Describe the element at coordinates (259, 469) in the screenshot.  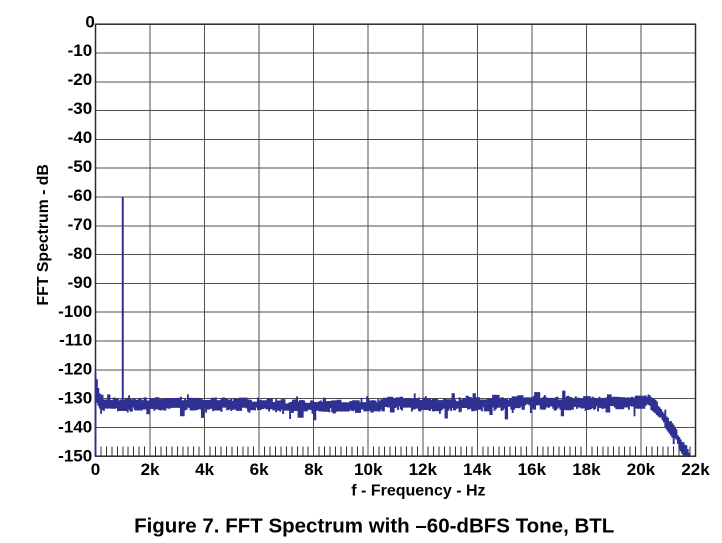
I see `svg-text: 6k` at that location.